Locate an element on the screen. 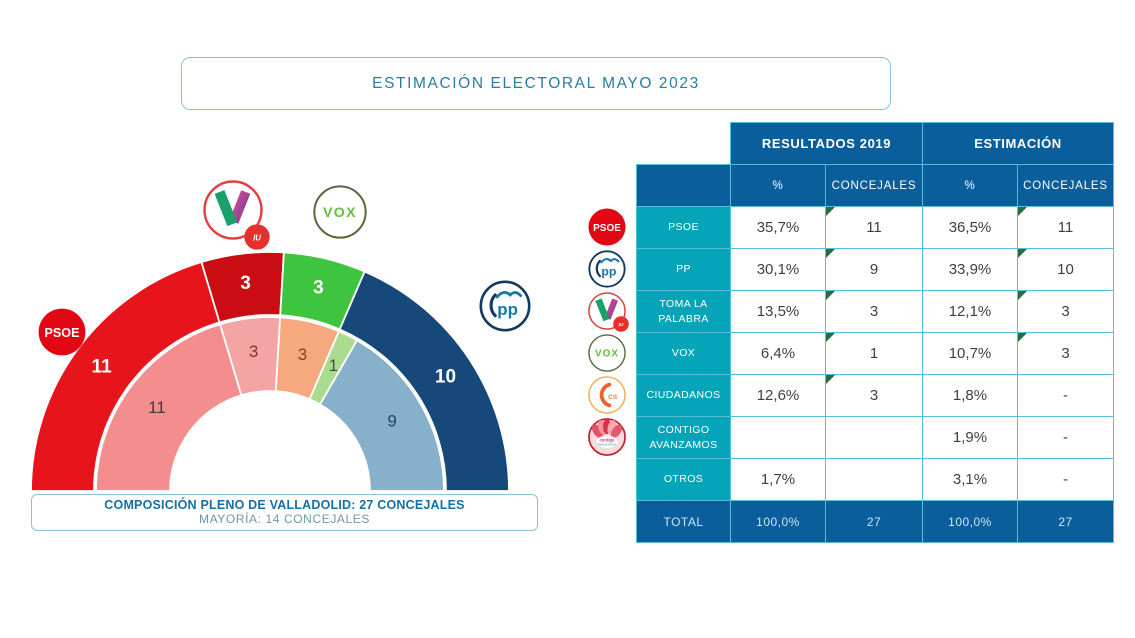 The height and width of the screenshot is (638, 1135). party-label: CONTIGO AVANZAMOS is located at coordinates (683, 437).